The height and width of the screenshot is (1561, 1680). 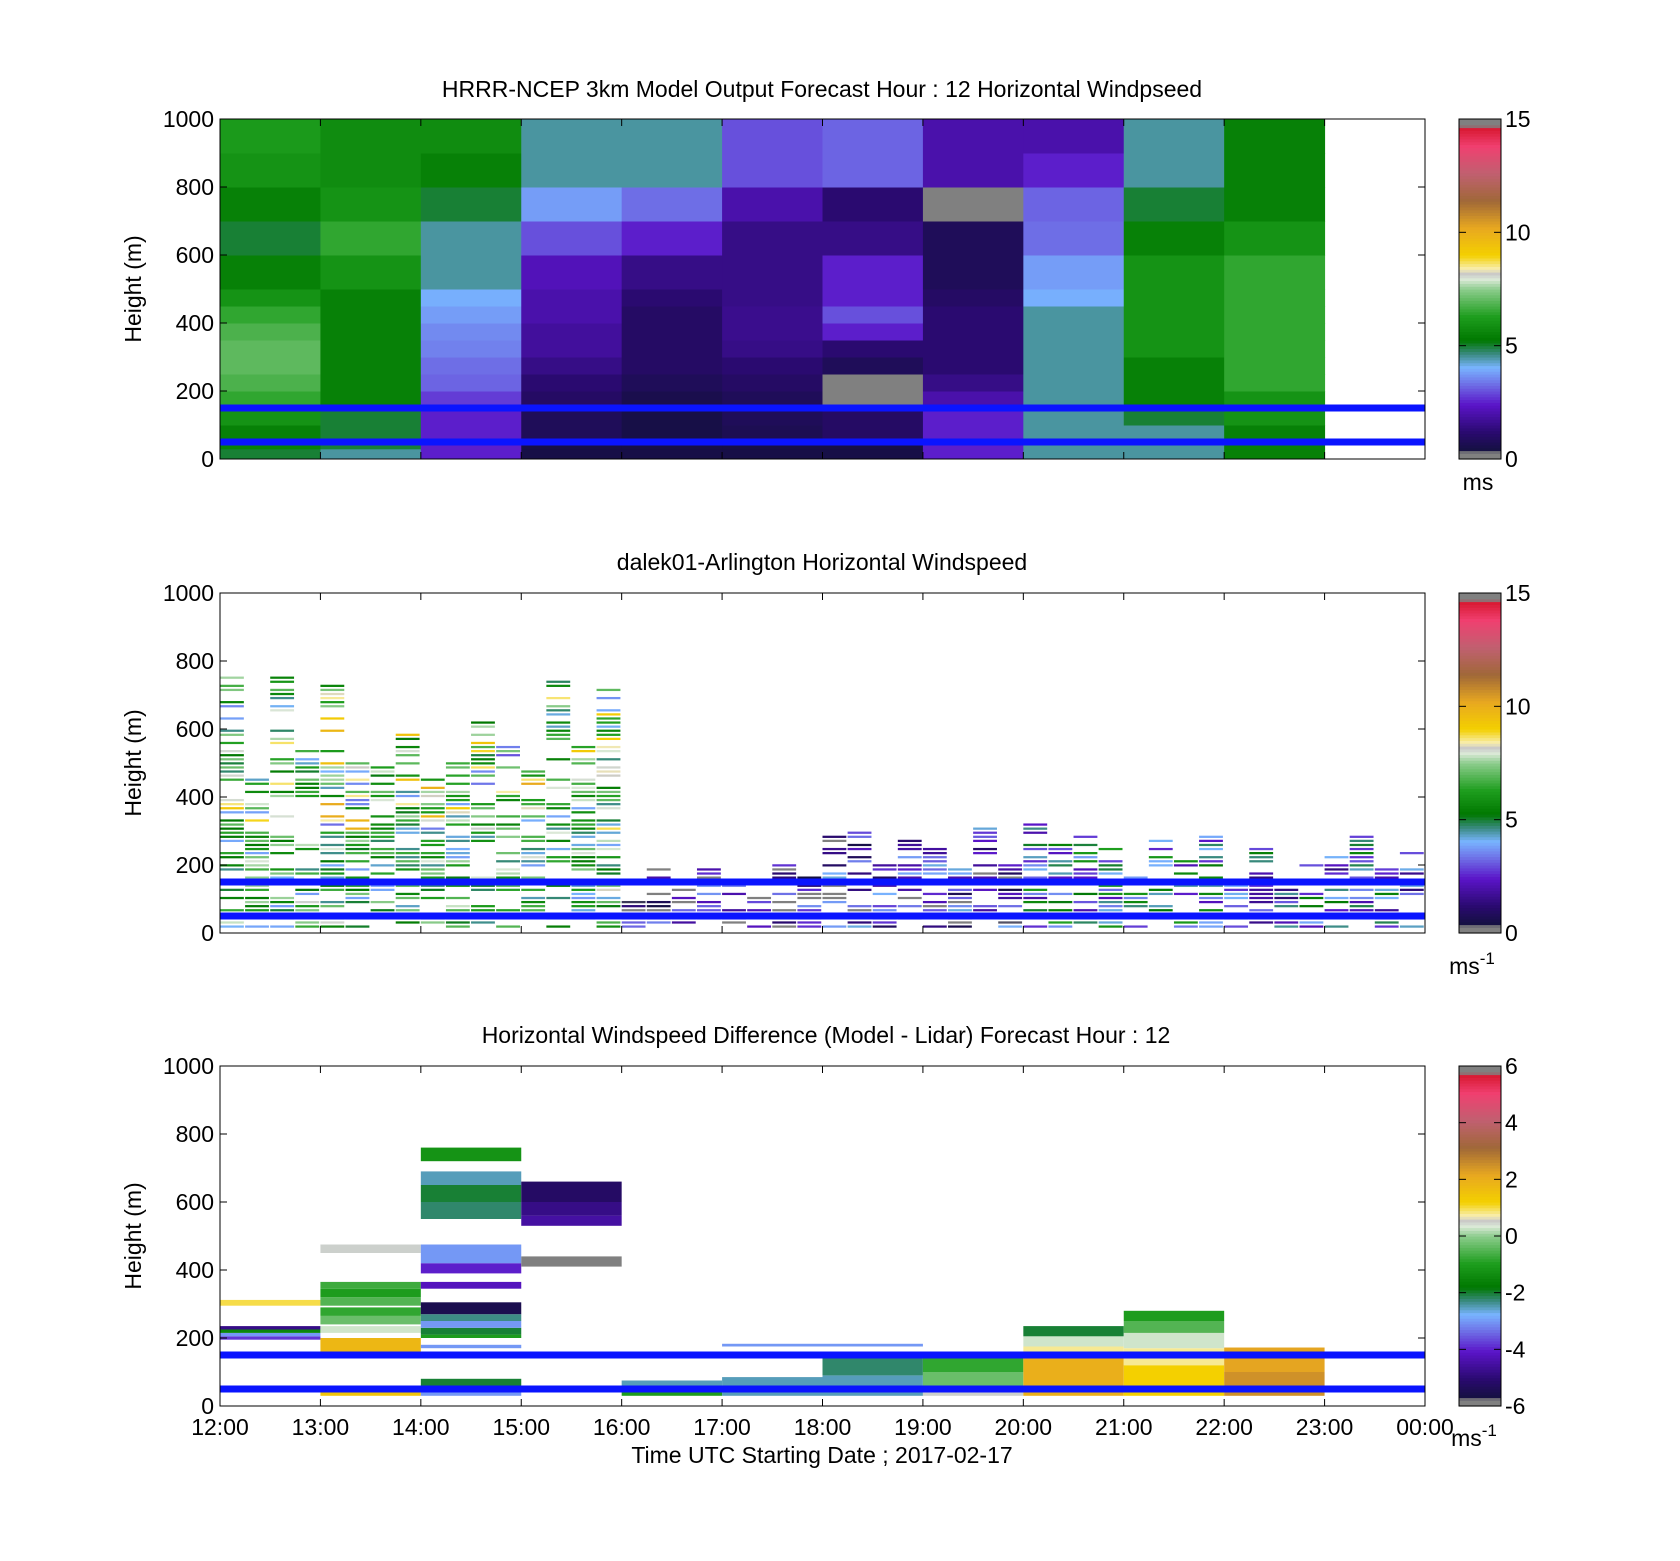 What do you see at coordinates (195, 187) in the screenshot?
I see `y-tick-label: 800` at bounding box center [195, 187].